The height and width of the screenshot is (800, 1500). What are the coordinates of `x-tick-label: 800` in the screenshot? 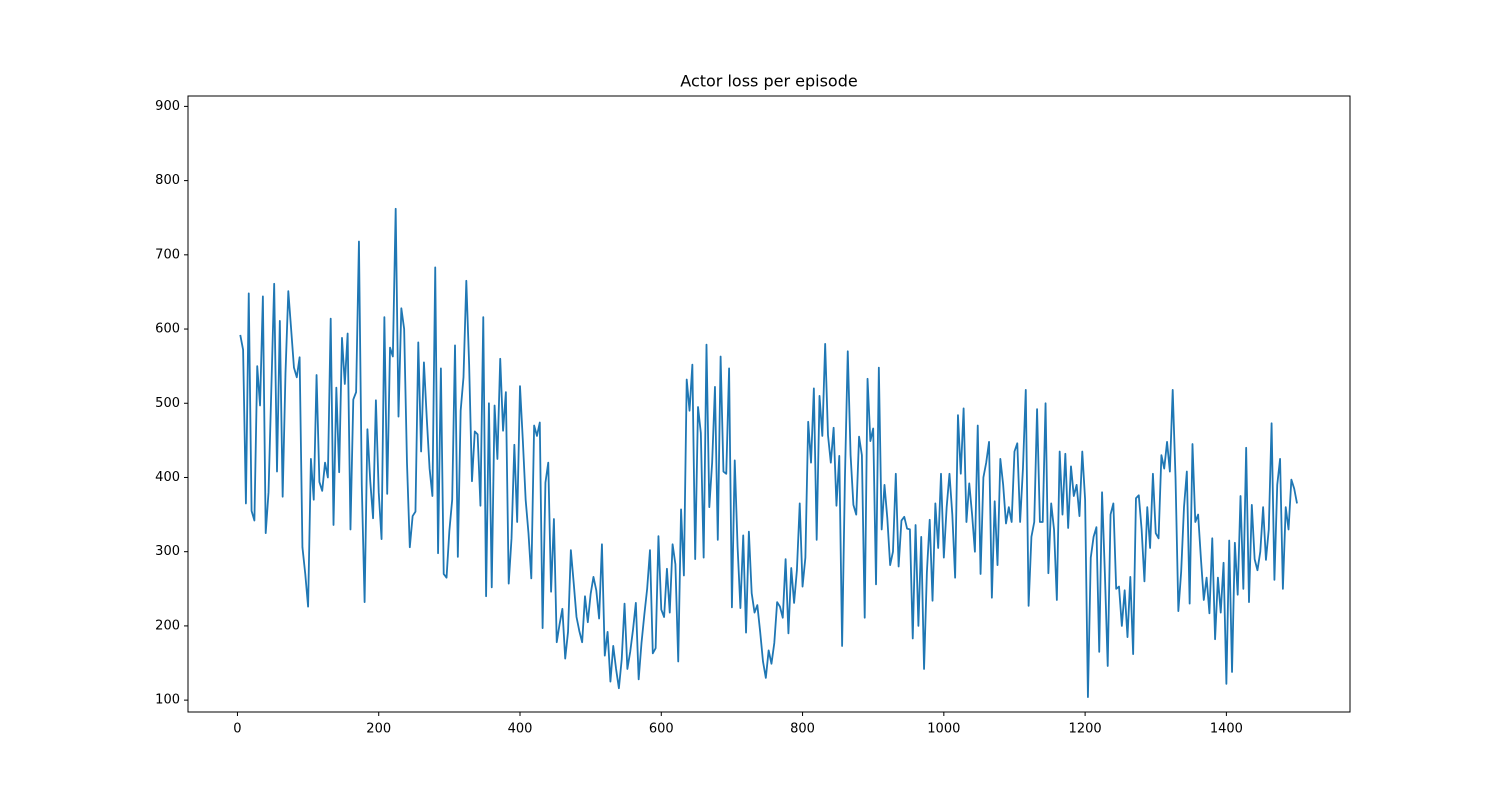 It's located at (802, 729).